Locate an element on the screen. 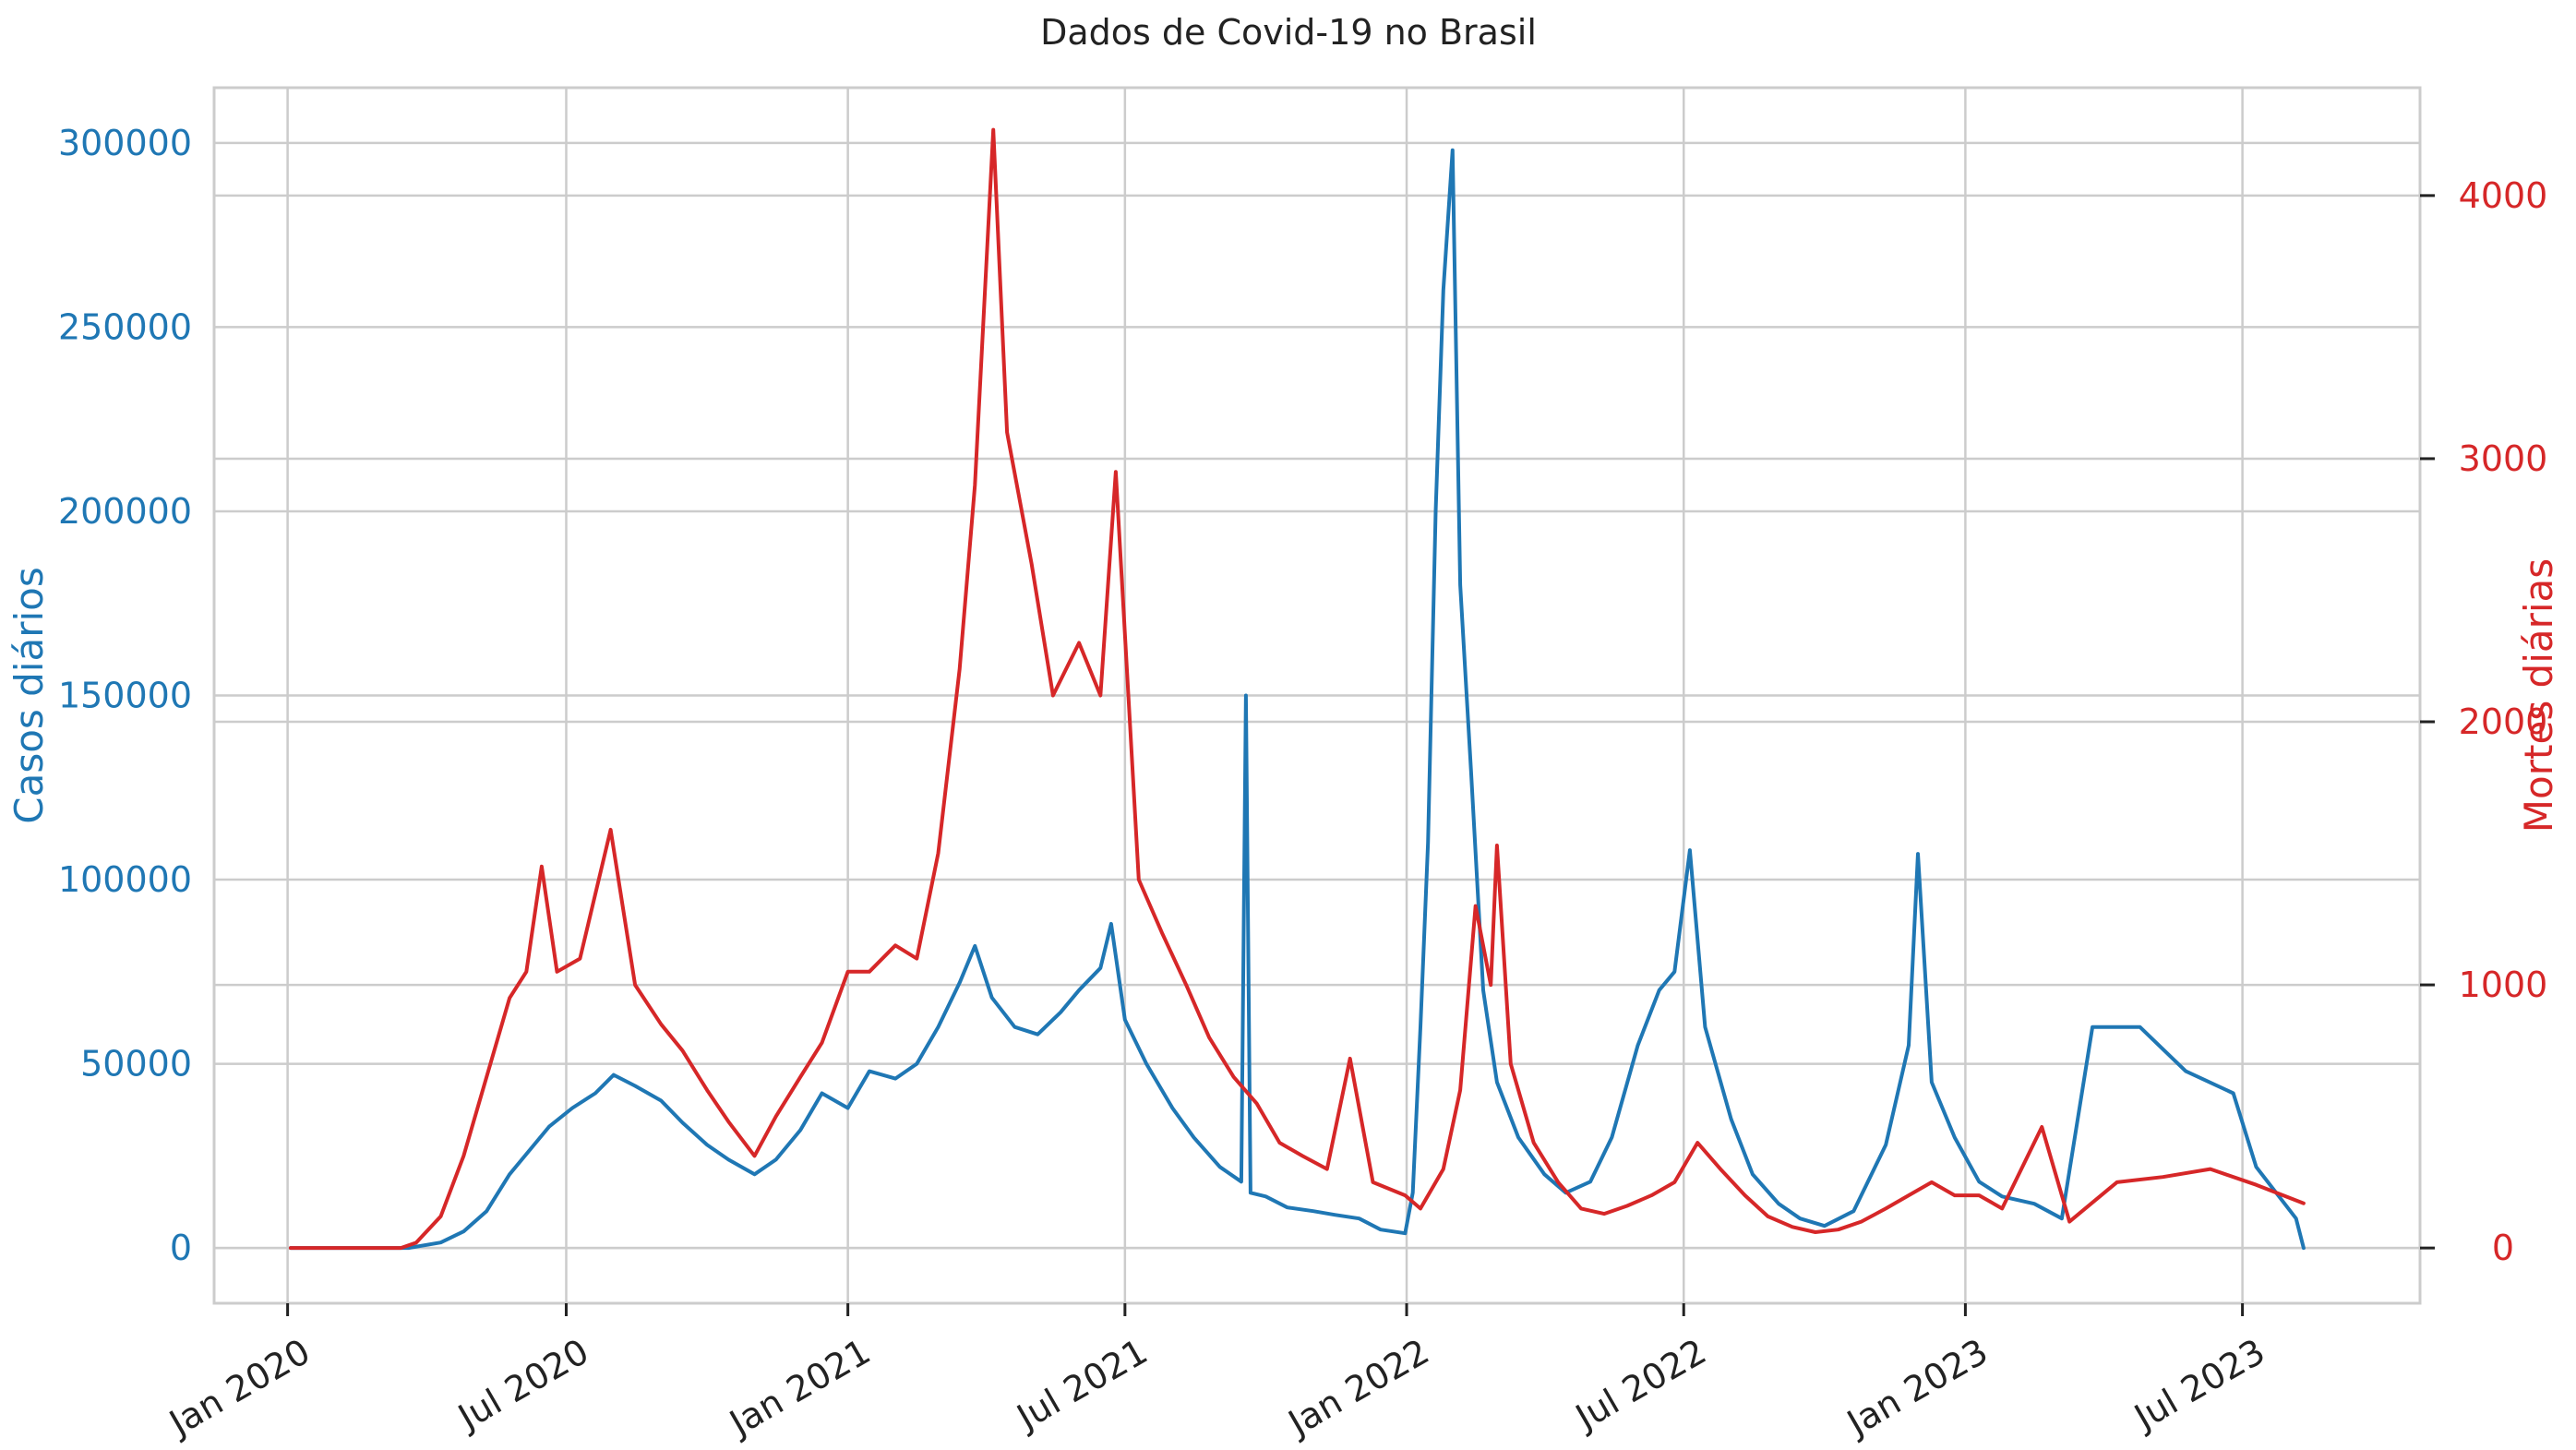  y-axis-right-label: Mortes diárias is located at coordinates (2538, 695).